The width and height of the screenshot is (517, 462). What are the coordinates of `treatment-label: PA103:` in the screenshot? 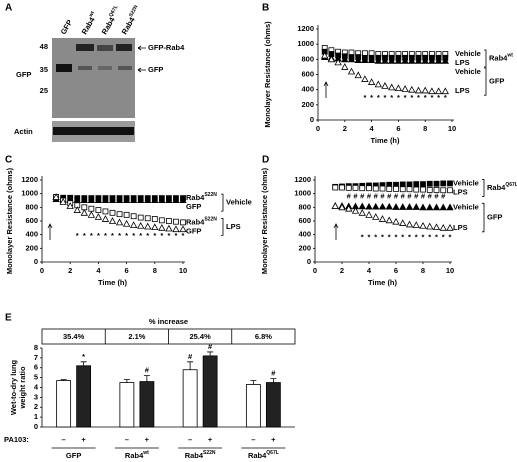 It's located at (16, 439).